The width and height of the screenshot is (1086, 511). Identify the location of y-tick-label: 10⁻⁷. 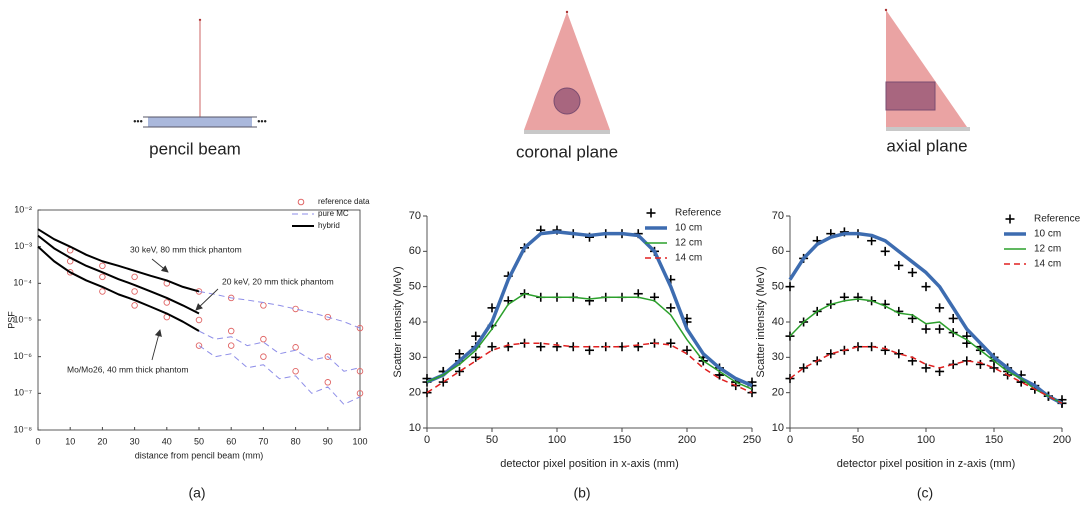
(23, 393).